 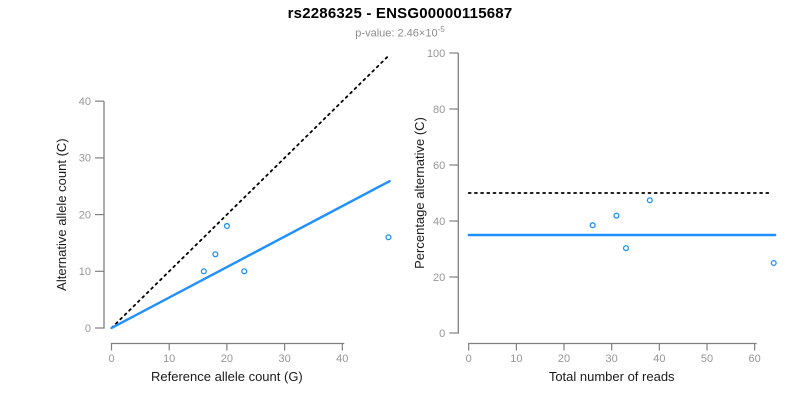 What do you see at coordinates (400, 13) in the screenshot?
I see `page-title: rs2286325 - ENSG00000115687` at bounding box center [400, 13].